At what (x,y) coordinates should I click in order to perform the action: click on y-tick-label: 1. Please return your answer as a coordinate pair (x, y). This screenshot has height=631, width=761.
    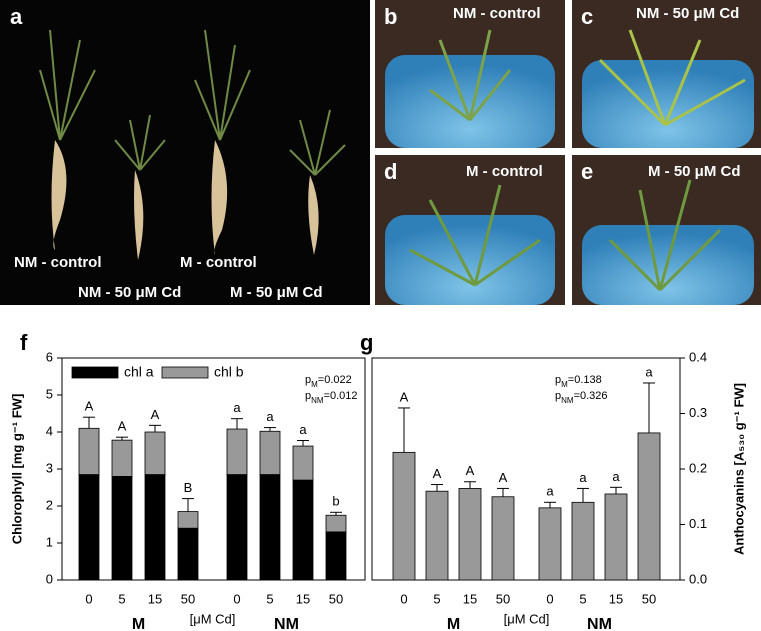
    Looking at the image, I should click on (49, 541).